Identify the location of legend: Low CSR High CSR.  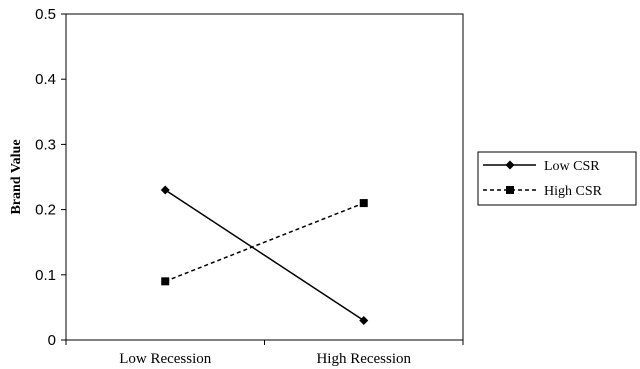
(557, 178).